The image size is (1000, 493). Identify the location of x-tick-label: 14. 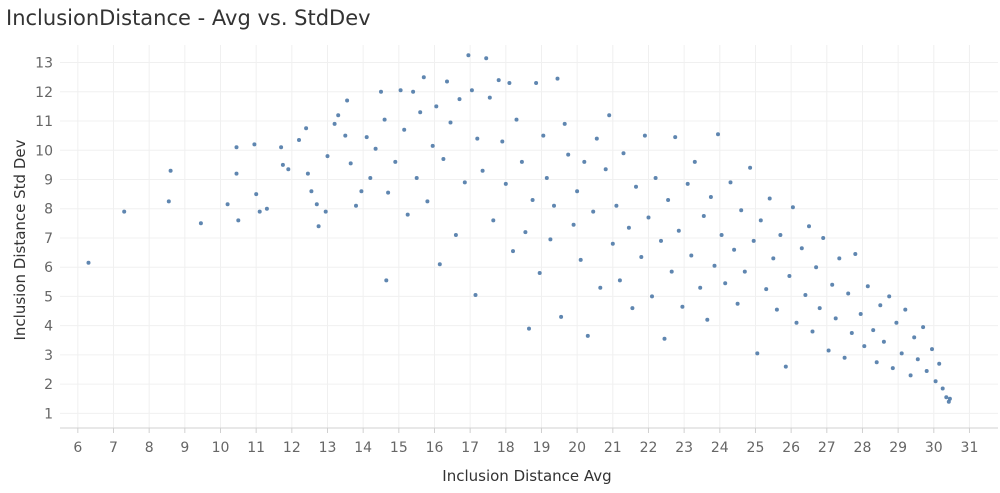
(363, 448).